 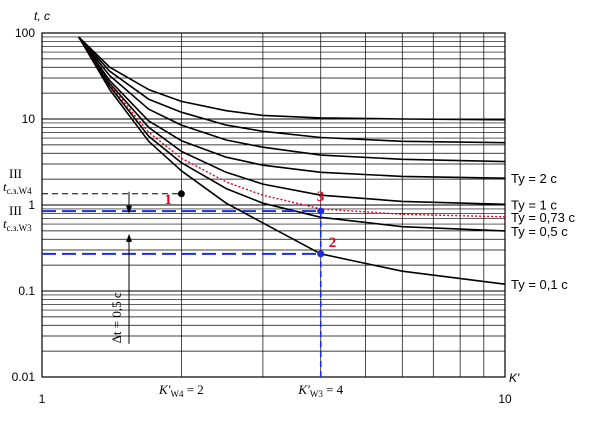 What do you see at coordinates (168, 200) in the screenshot?
I see `marker-1-label: 1` at bounding box center [168, 200].